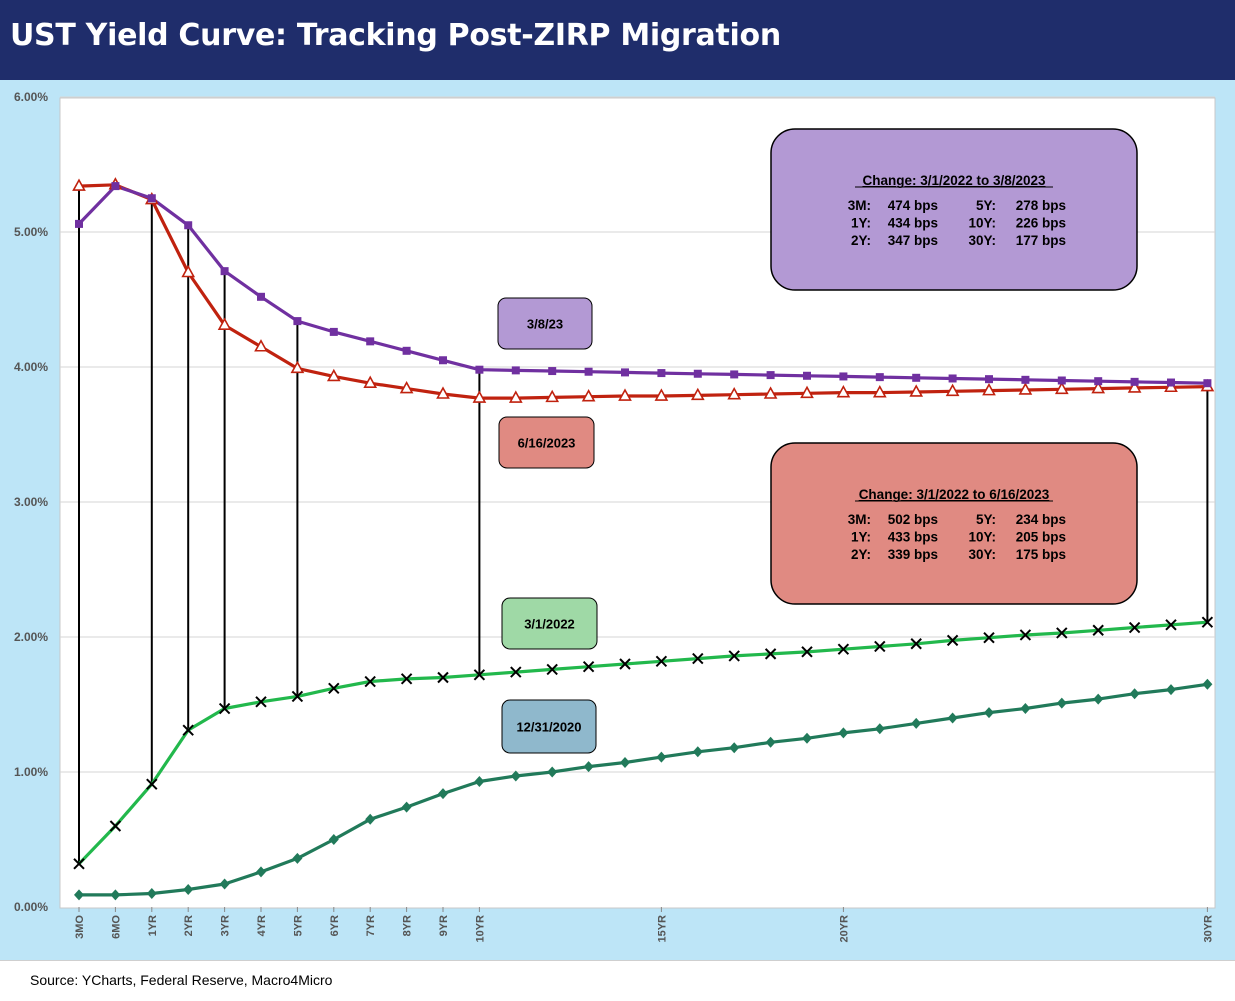  I want to click on change-box-cell: 474 bps, so click(913, 205).